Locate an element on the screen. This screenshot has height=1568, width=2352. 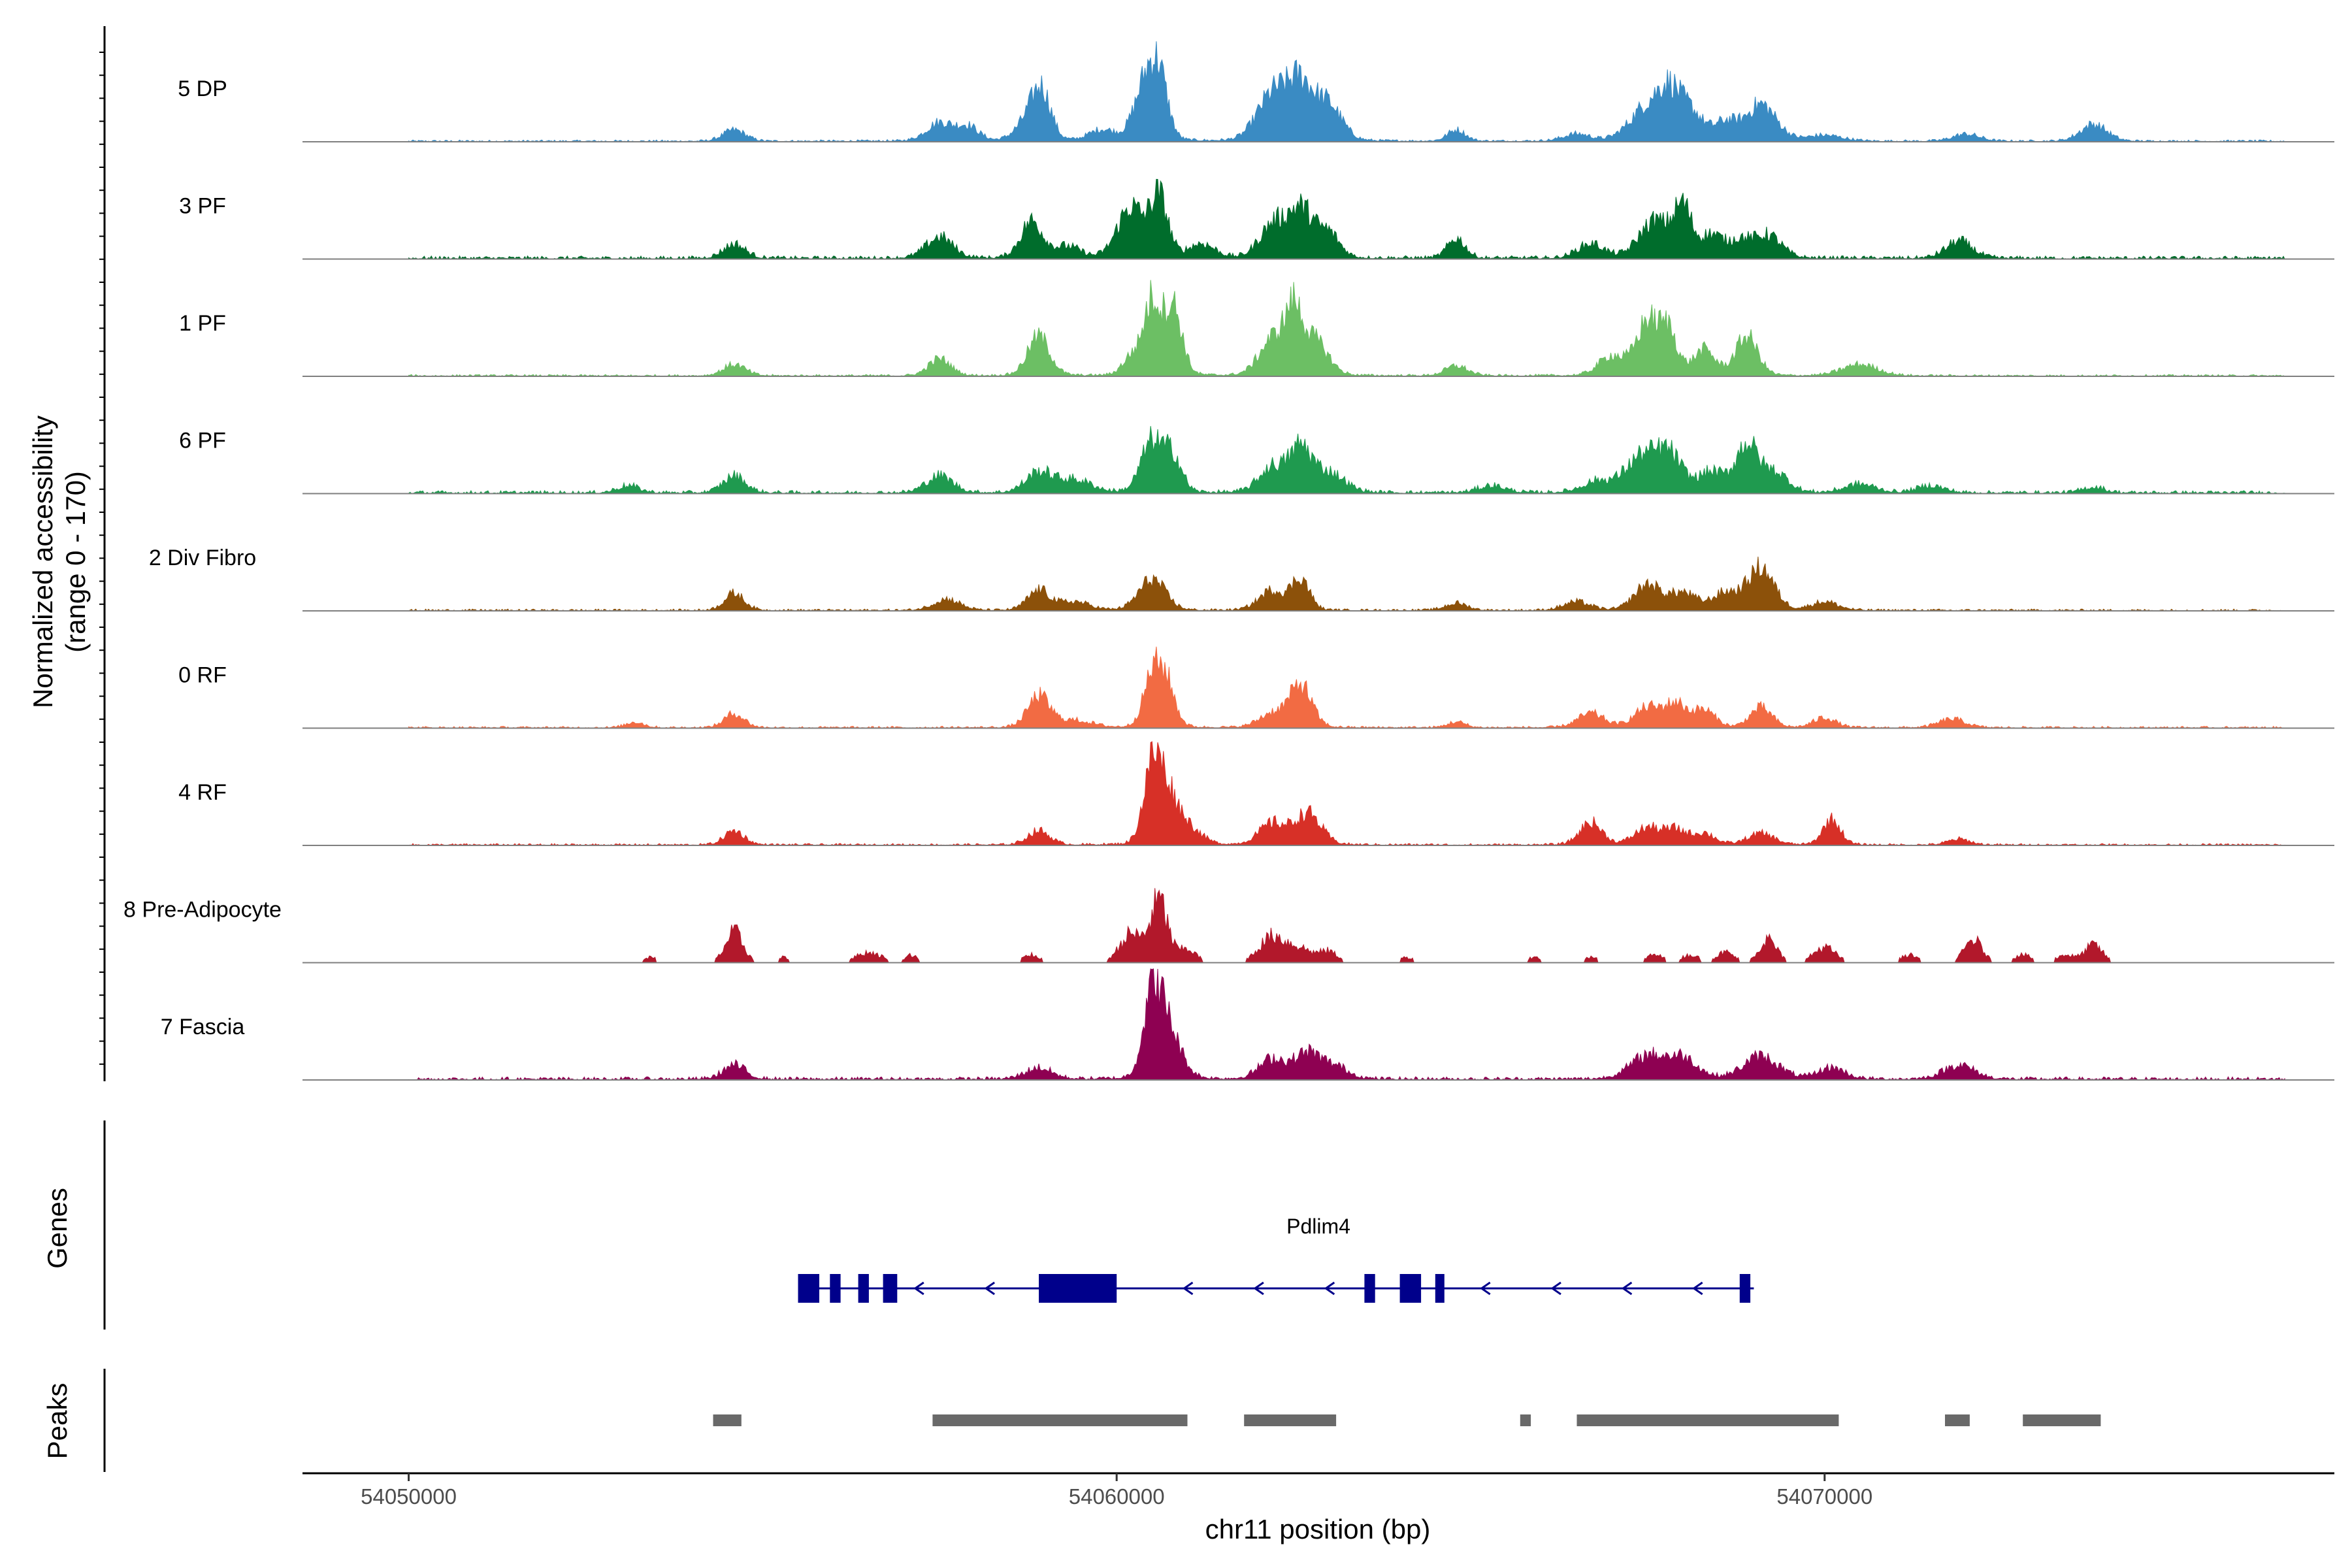
track-1-pf: 1 PF is located at coordinates (1256, 328).